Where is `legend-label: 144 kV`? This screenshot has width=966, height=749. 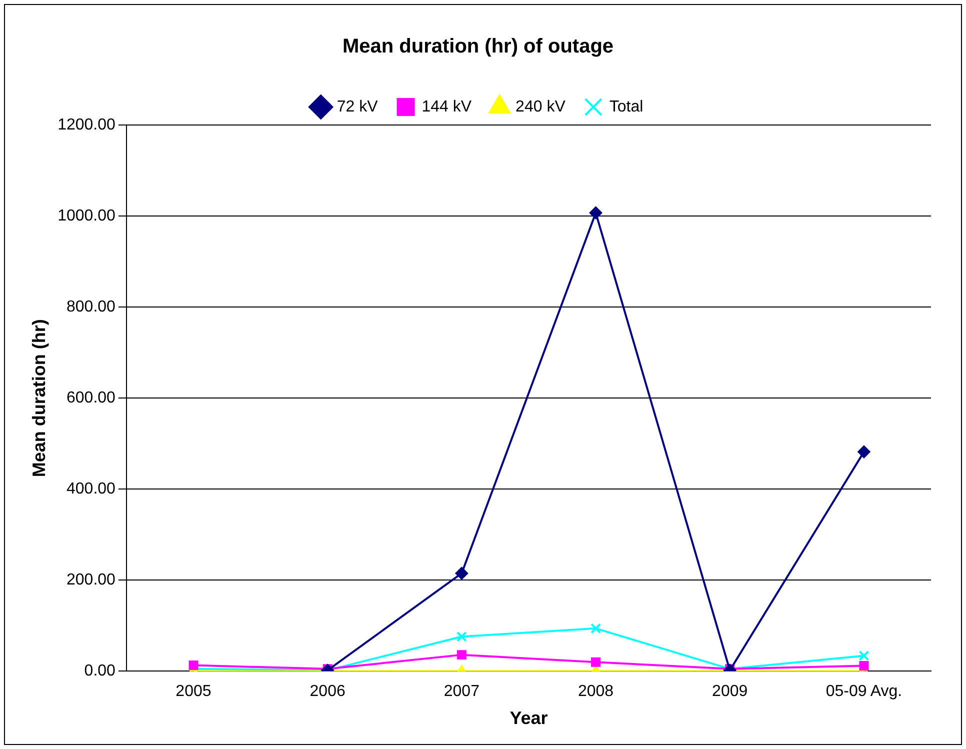 legend-label: 144 kV is located at coordinates (447, 107).